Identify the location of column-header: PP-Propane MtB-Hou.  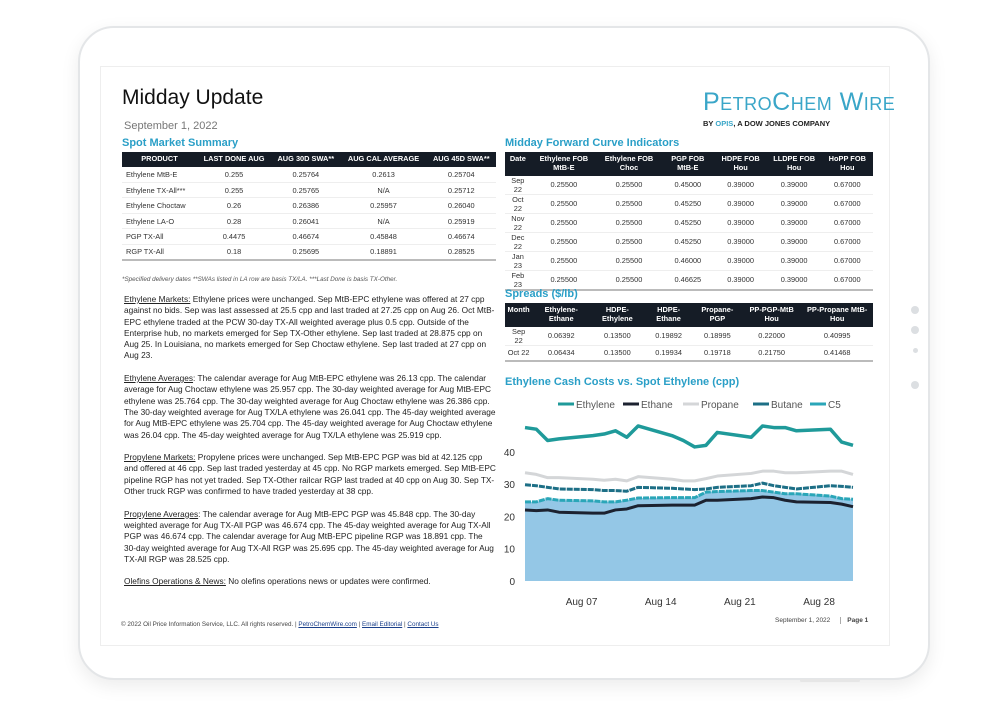
(837, 315).